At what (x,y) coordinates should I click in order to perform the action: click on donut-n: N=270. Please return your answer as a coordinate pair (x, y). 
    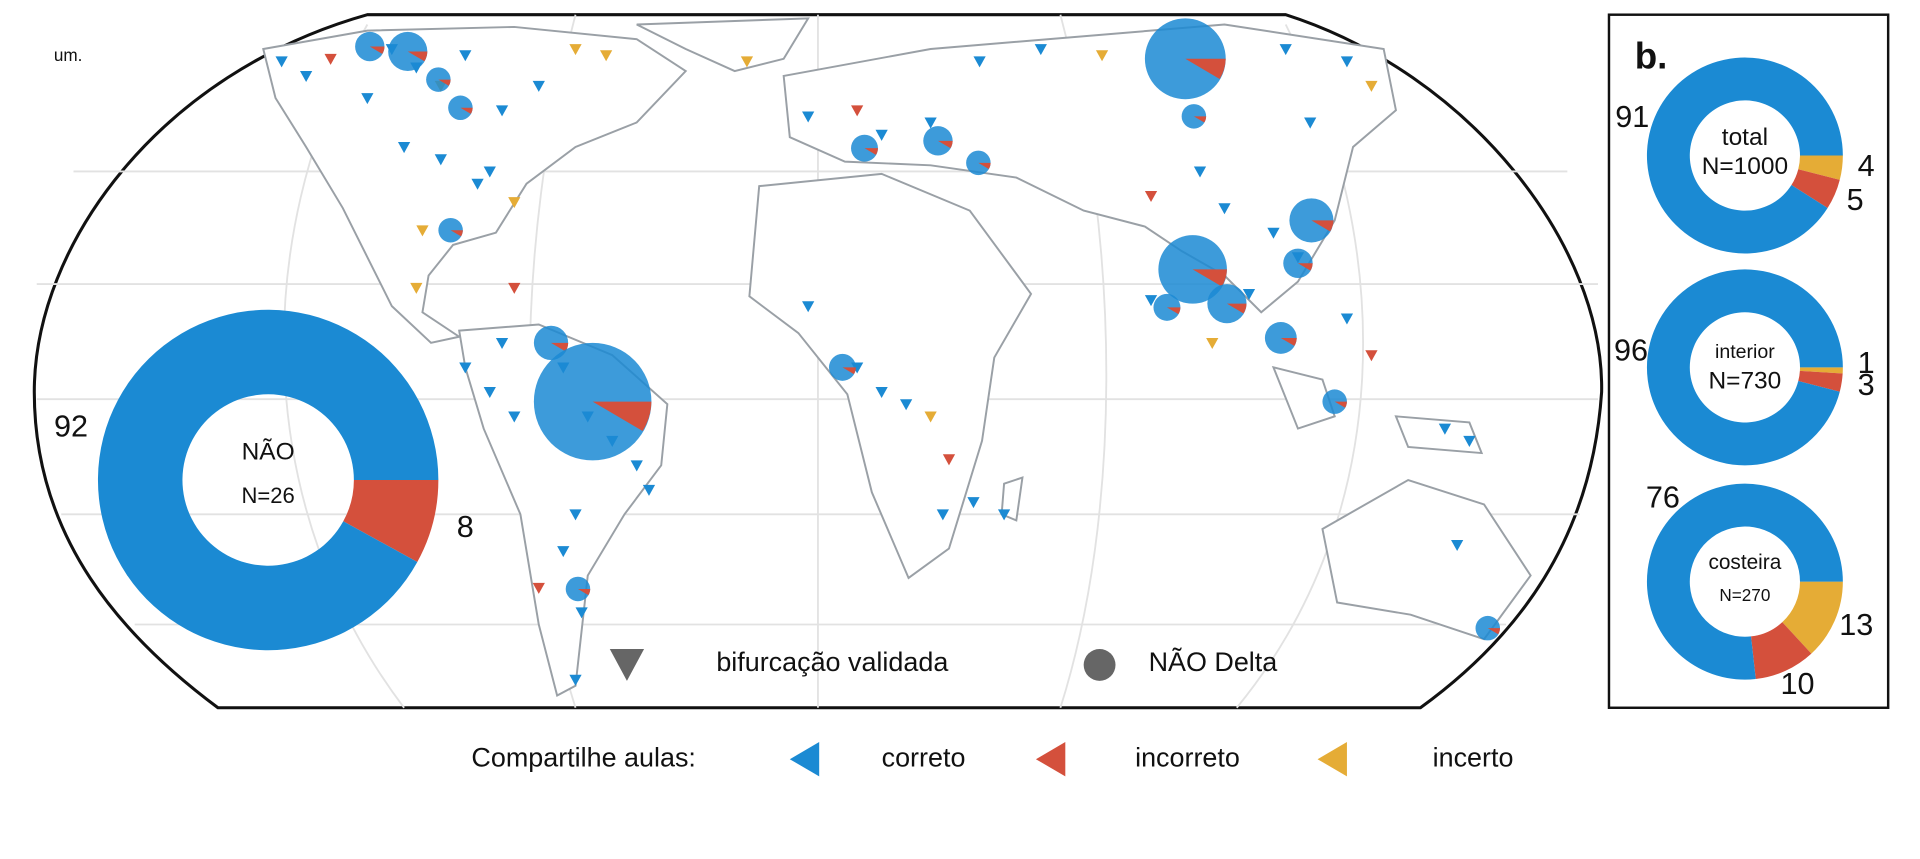
    Looking at the image, I should click on (1744, 595).